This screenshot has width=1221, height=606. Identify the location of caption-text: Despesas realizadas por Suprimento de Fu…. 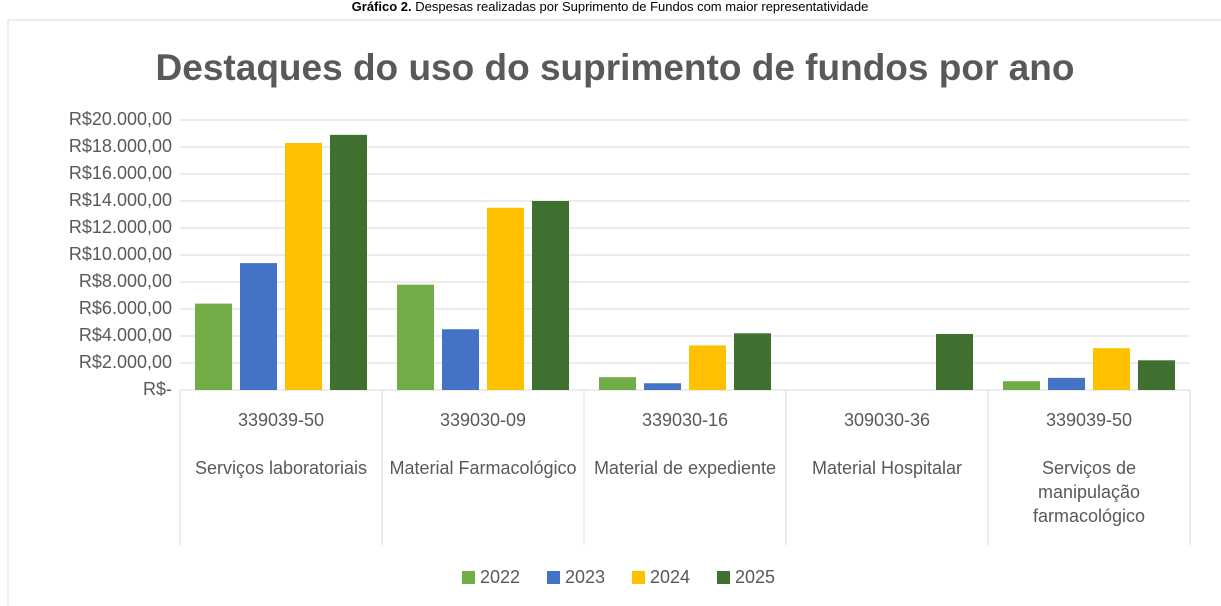
(641, 7).